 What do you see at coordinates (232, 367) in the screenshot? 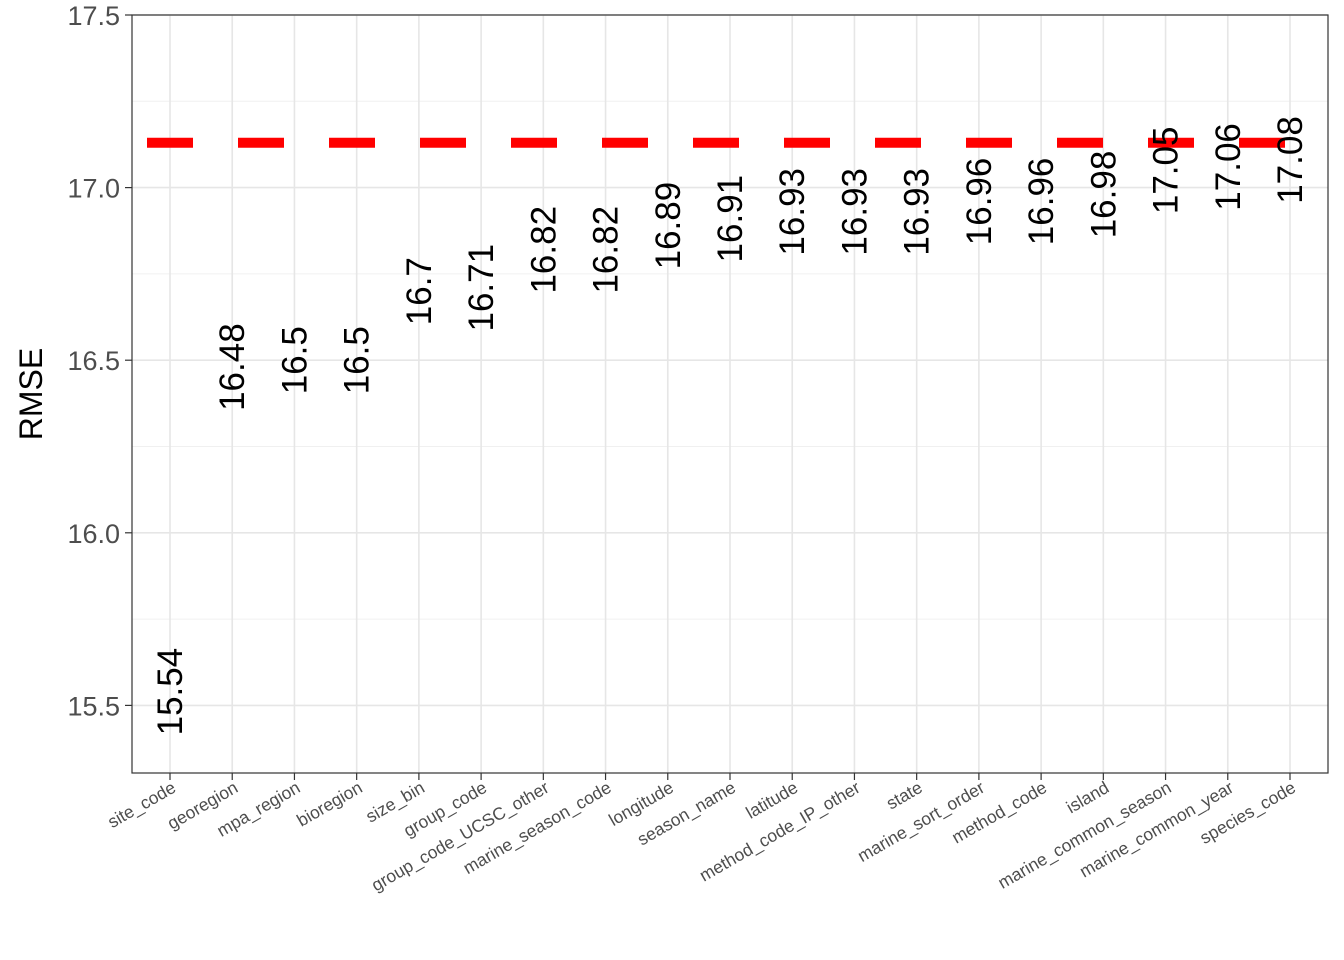
I see `value-label: 16.48` at bounding box center [232, 367].